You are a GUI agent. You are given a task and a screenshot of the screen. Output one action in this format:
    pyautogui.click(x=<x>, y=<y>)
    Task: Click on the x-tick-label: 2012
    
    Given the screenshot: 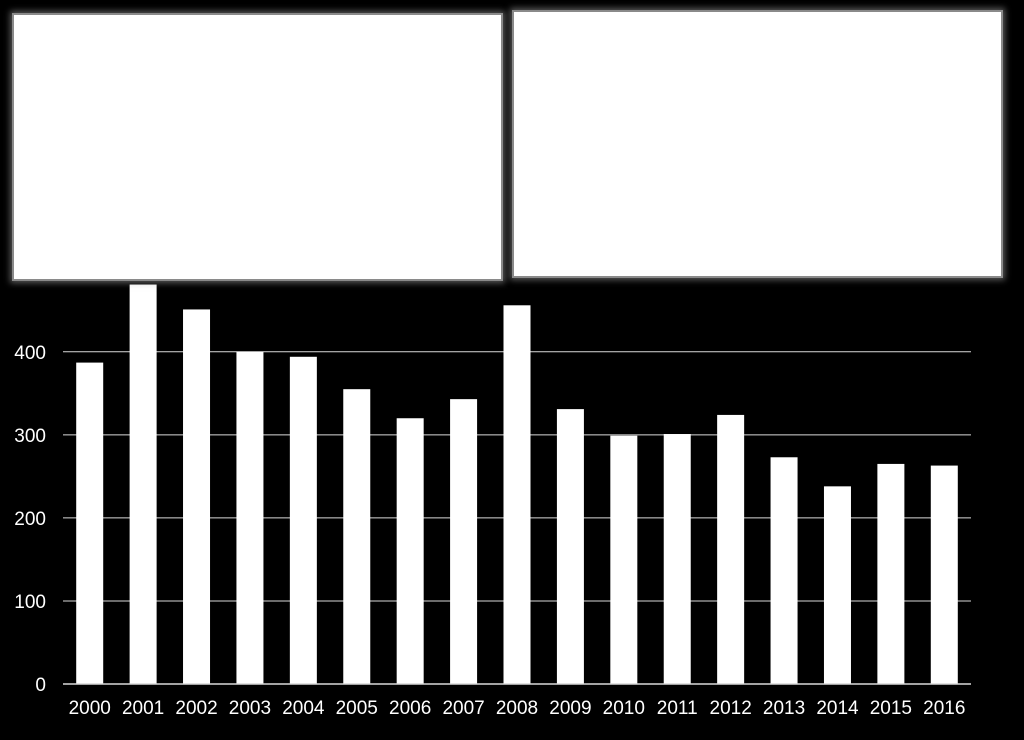 What is the action you would take?
    pyautogui.click(x=731, y=708)
    